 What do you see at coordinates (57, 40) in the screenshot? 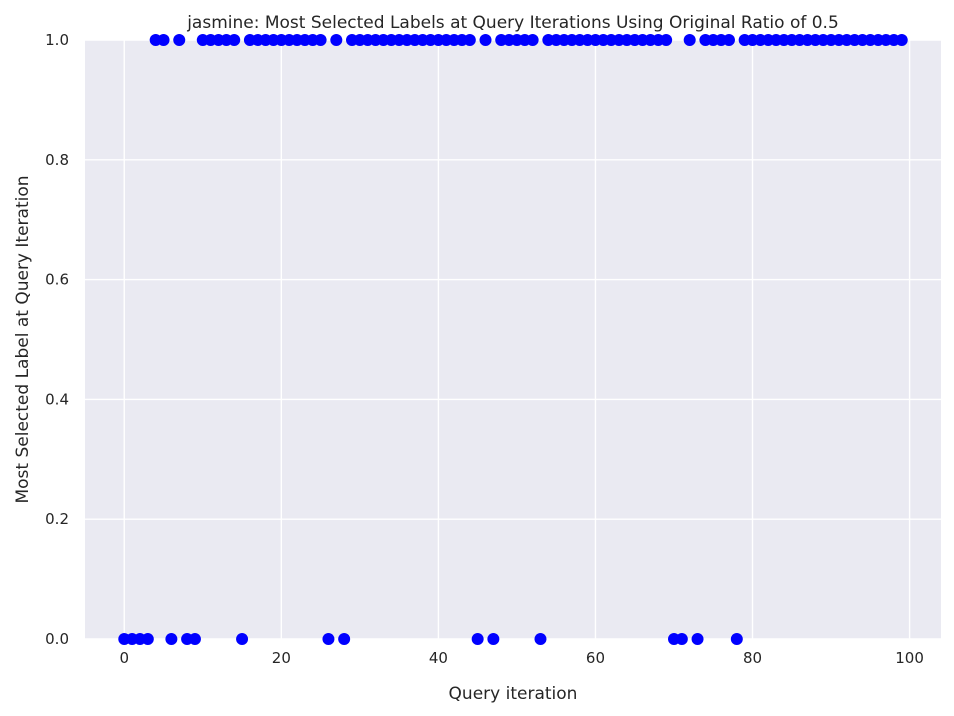
I see `y-tick-label: 1.0` at bounding box center [57, 40].